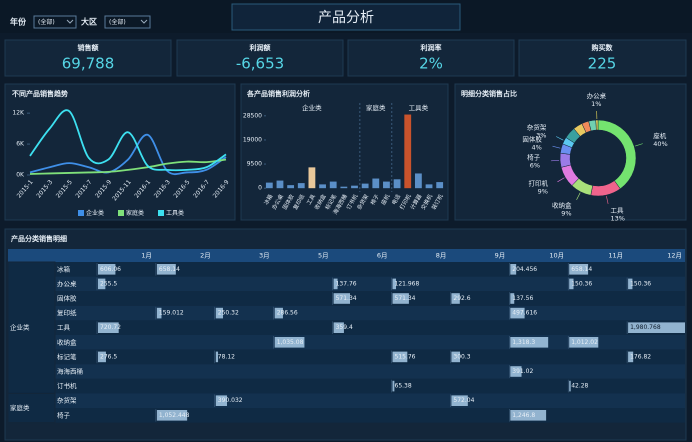 This screenshot has width=692, height=442. What do you see at coordinates (18, 22) in the screenshot?
I see `filter-label: 年份` at bounding box center [18, 22].